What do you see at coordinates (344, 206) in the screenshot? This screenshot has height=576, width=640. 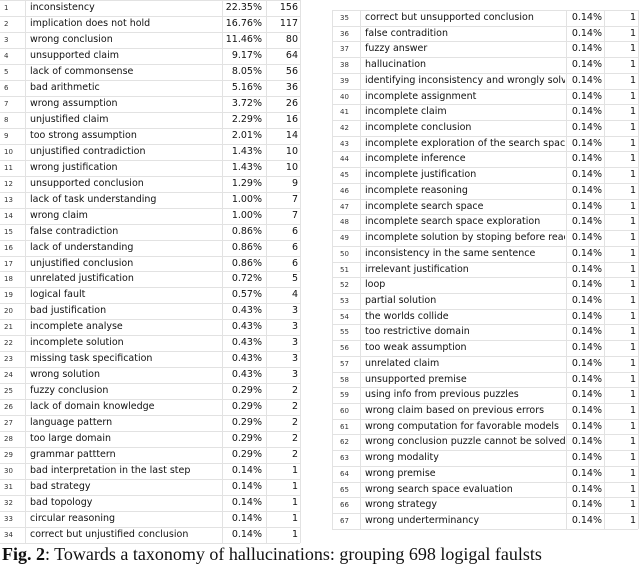 I see `row-number: 47` at bounding box center [344, 206].